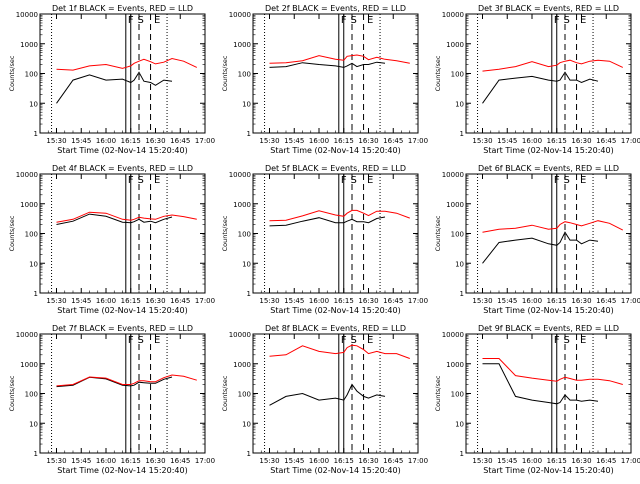 This screenshot has height=484, width=640. I want to click on panel-title: Det 2f BLACK = Events, RED = LLD, so click(335, 8).